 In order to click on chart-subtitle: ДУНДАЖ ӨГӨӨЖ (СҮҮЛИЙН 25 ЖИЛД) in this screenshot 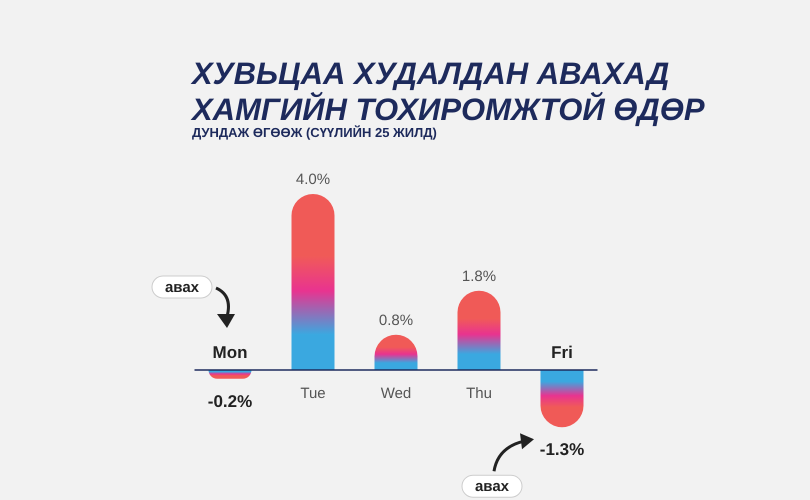, I will do `click(314, 132)`.